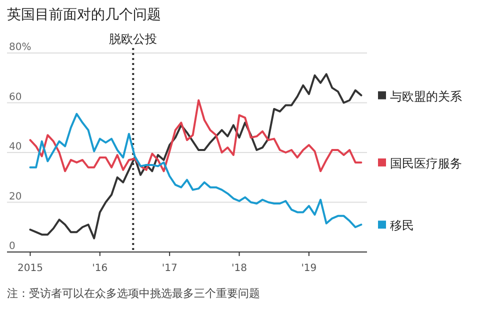 The width and height of the screenshot is (500, 322). I want to click on legend-label: 与欧盟的关系, so click(426, 96).